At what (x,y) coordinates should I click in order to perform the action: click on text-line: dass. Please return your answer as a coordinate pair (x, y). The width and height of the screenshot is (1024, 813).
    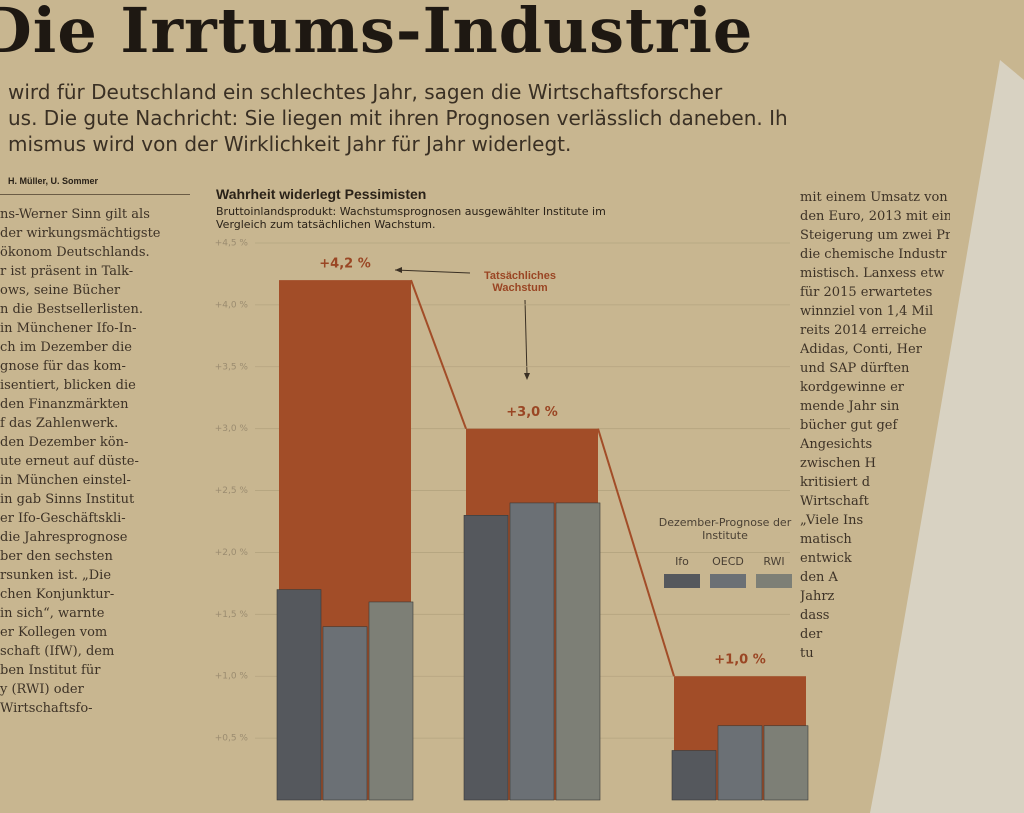
    Looking at the image, I should click on (815, 615).